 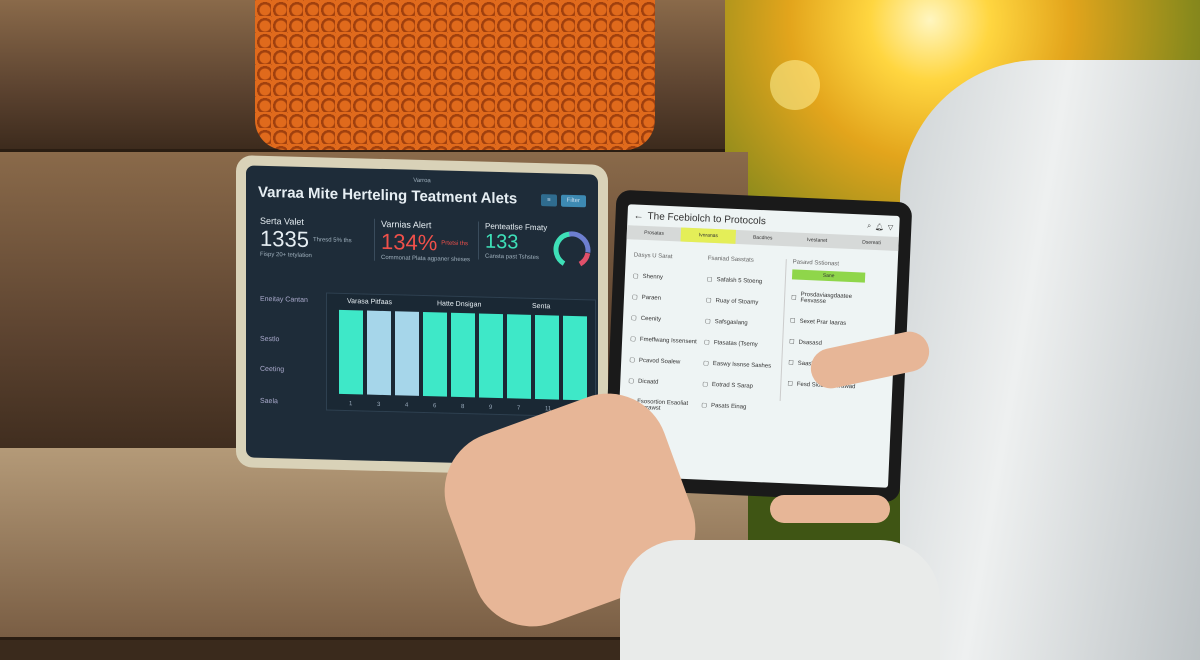 I want to click on side-label: Eneitay Cantan, so click(x=284, y=300).